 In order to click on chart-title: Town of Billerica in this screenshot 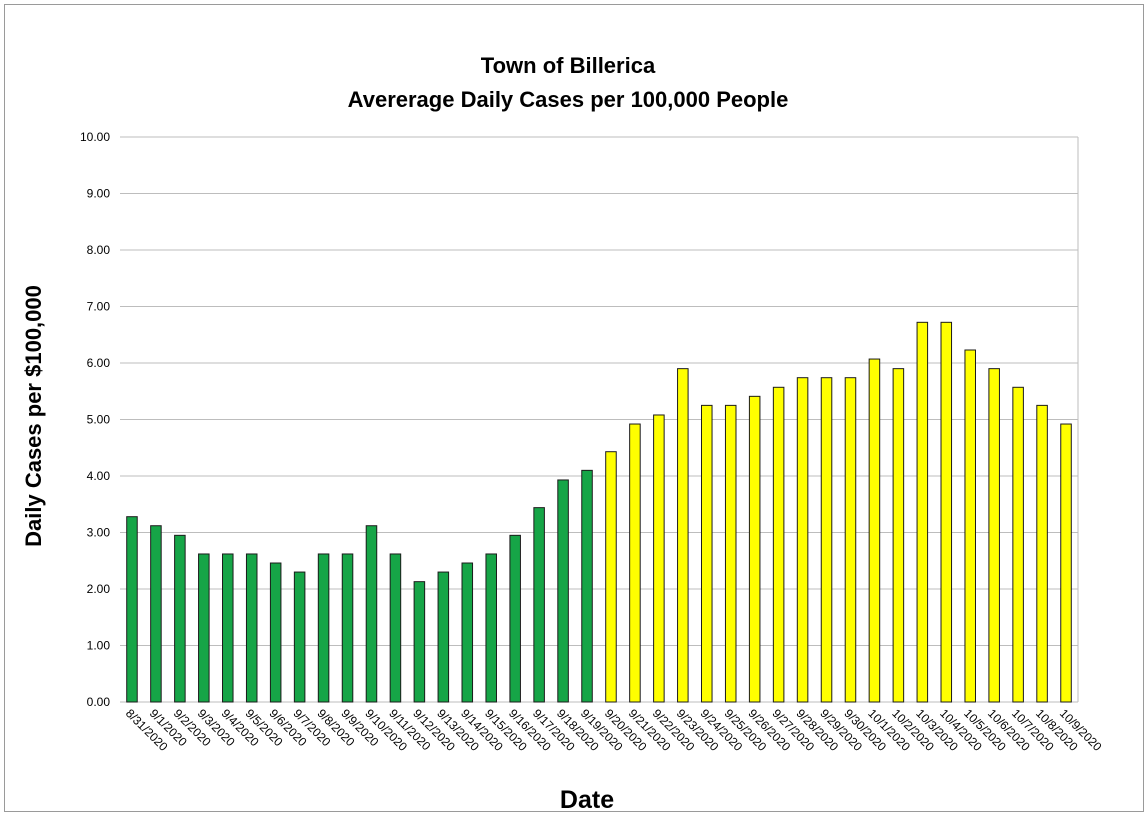, I will do `click(568, 65)`.